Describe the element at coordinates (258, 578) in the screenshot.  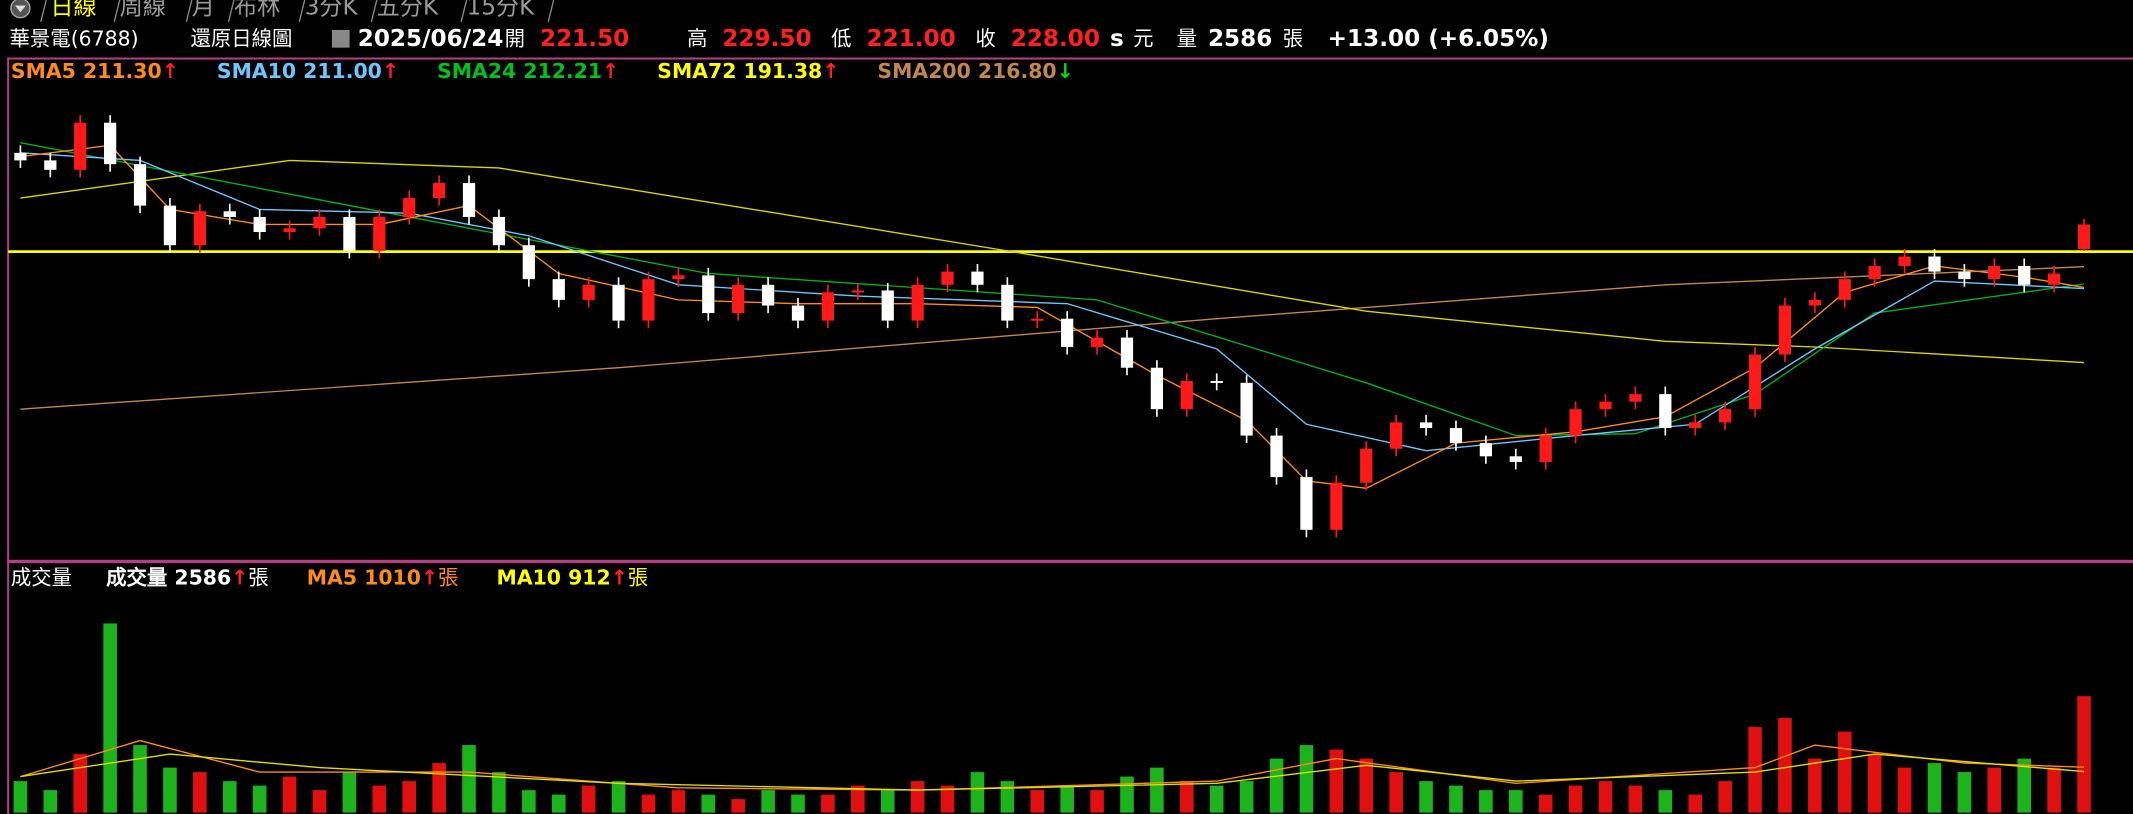
I see `legend-unit: 張` at that location.